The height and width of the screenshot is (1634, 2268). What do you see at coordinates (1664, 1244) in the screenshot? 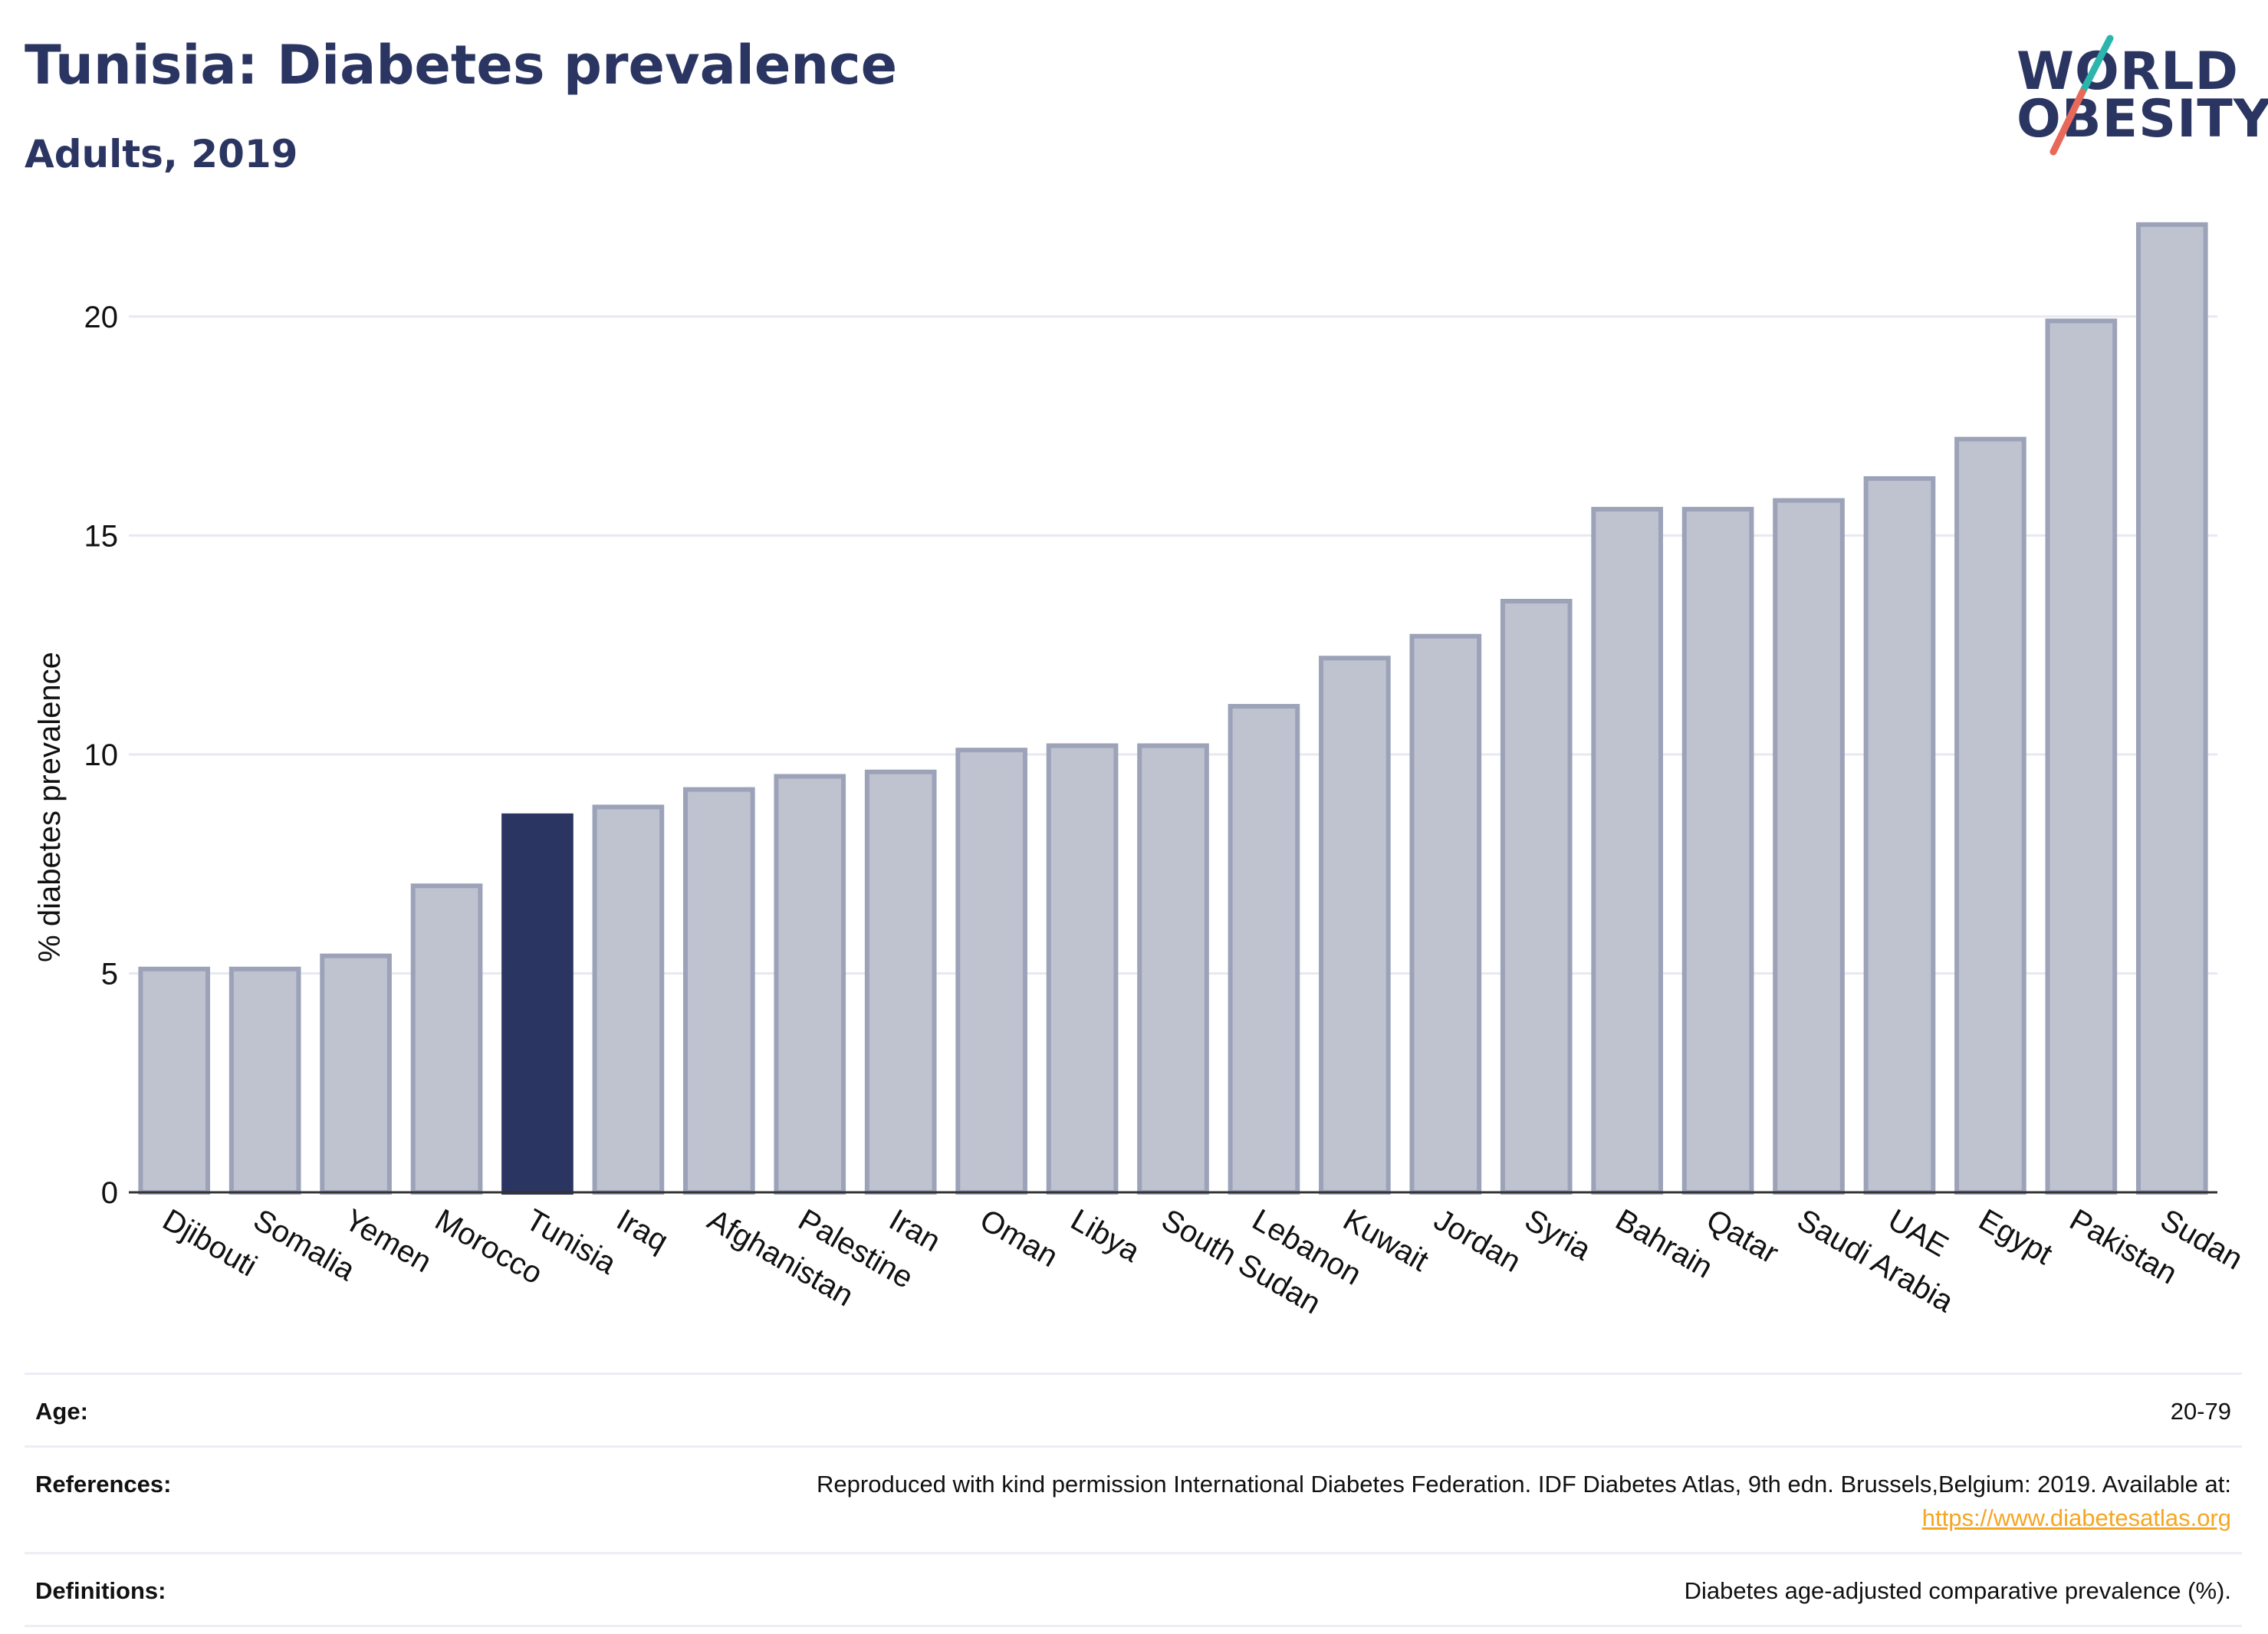
I see `x-tick-label: Bahrain` at bounding box center [1664, 1244].